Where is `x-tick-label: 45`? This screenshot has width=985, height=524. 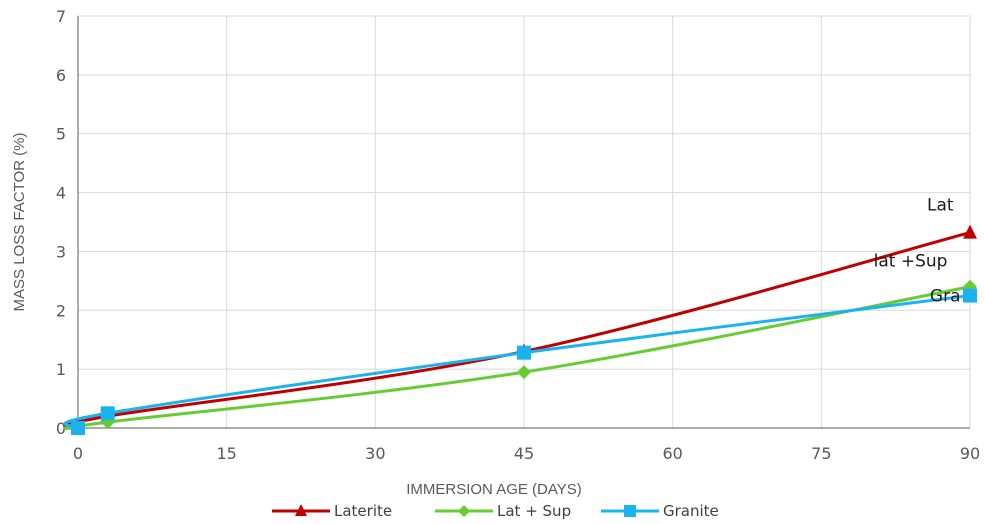 x-tick-label: 45 is located at coordinates (524, 453).